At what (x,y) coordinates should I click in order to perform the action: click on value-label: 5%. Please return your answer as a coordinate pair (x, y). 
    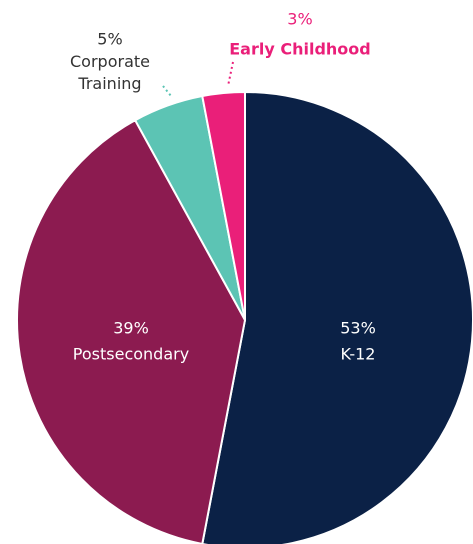
    Looking at the image, I should click on (109, 39).